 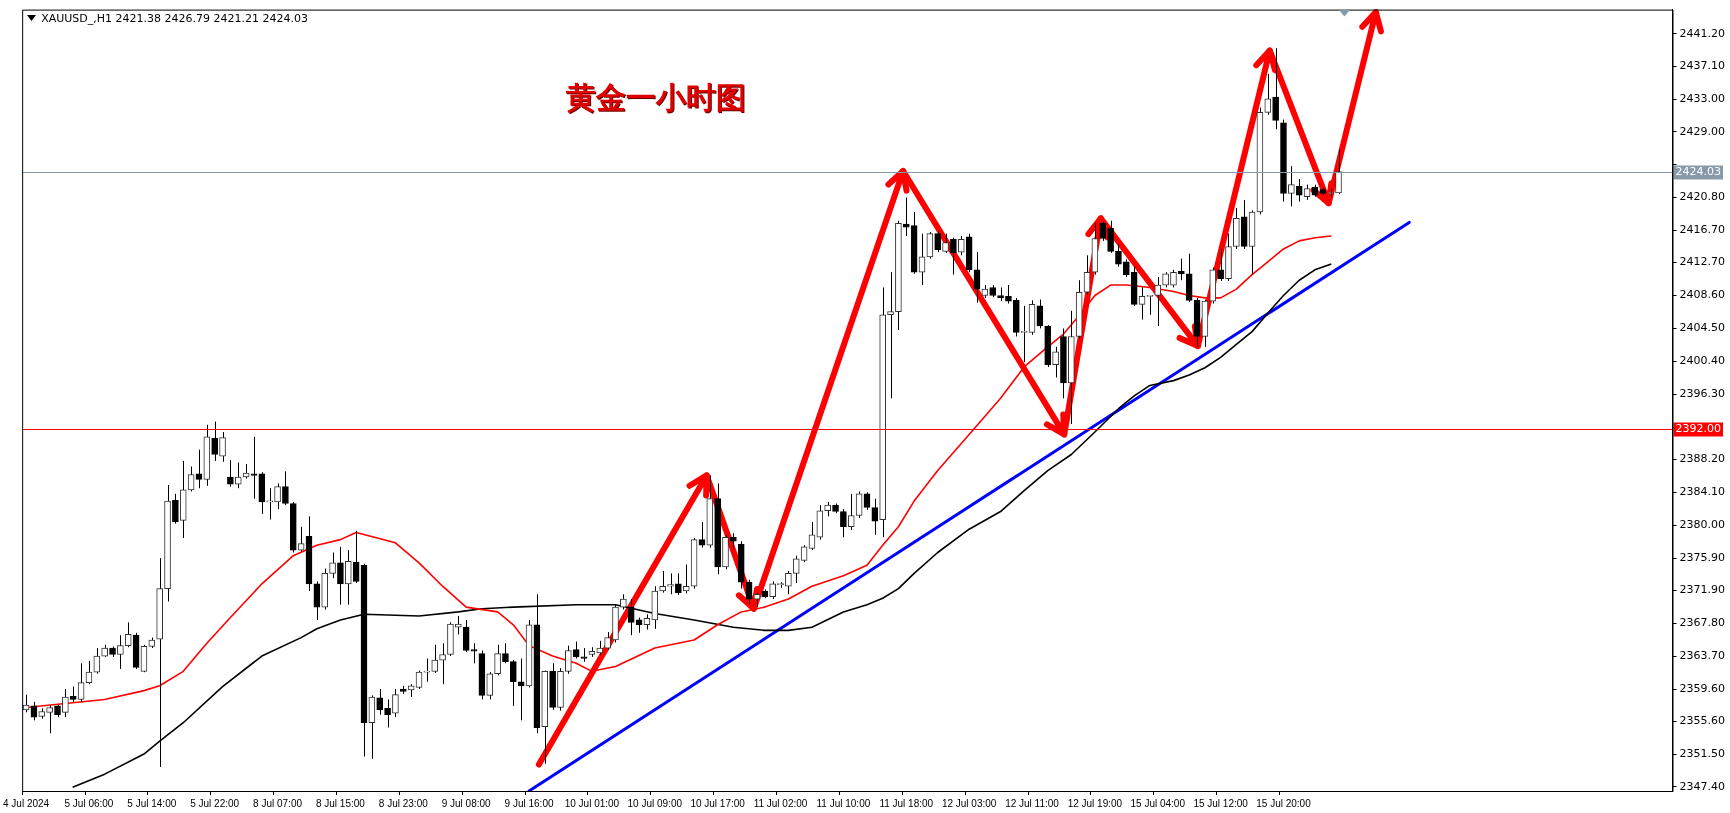 What do you see at coordinates (1698, 172) in the screenshot?
I see `ref-line-label: 2424.03` at bounding box center [1698, 172].